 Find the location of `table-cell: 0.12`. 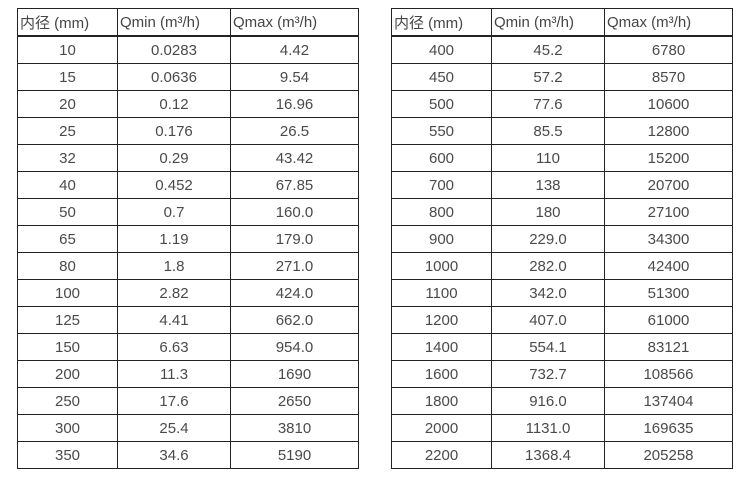

table-cell: 0.12 is located at coordinates (174, 104).